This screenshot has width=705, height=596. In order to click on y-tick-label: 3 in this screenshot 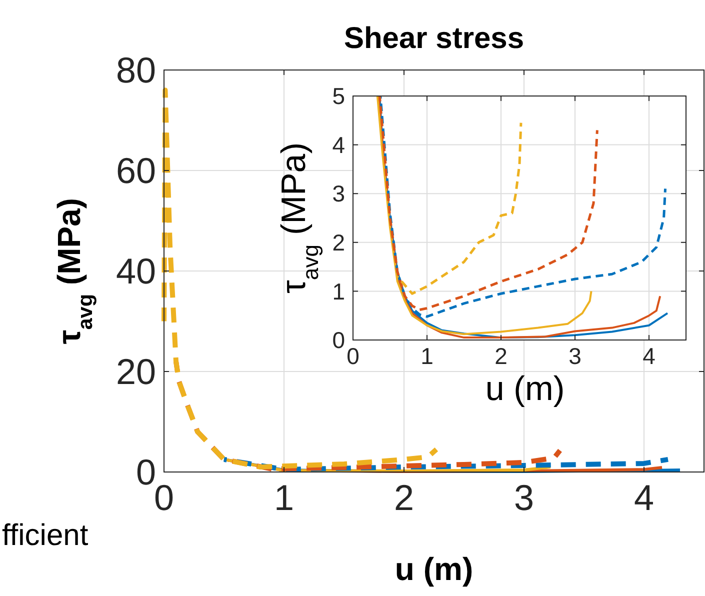, I will do `click(338, 193)`.